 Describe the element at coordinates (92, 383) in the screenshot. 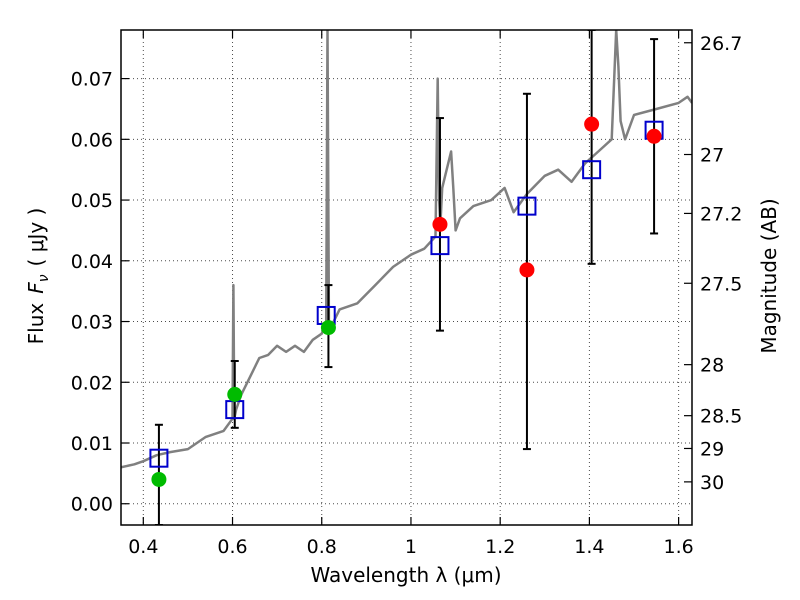

I see `y-tick-label: 0.02` at that location.